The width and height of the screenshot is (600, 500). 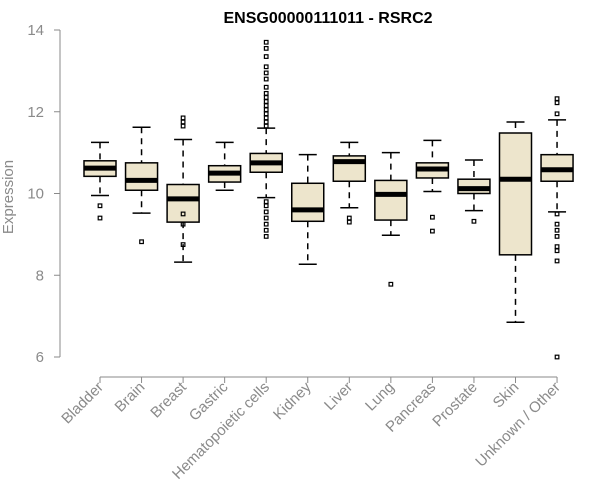 I want to click on box-bladder, so click(x=100, y=181).